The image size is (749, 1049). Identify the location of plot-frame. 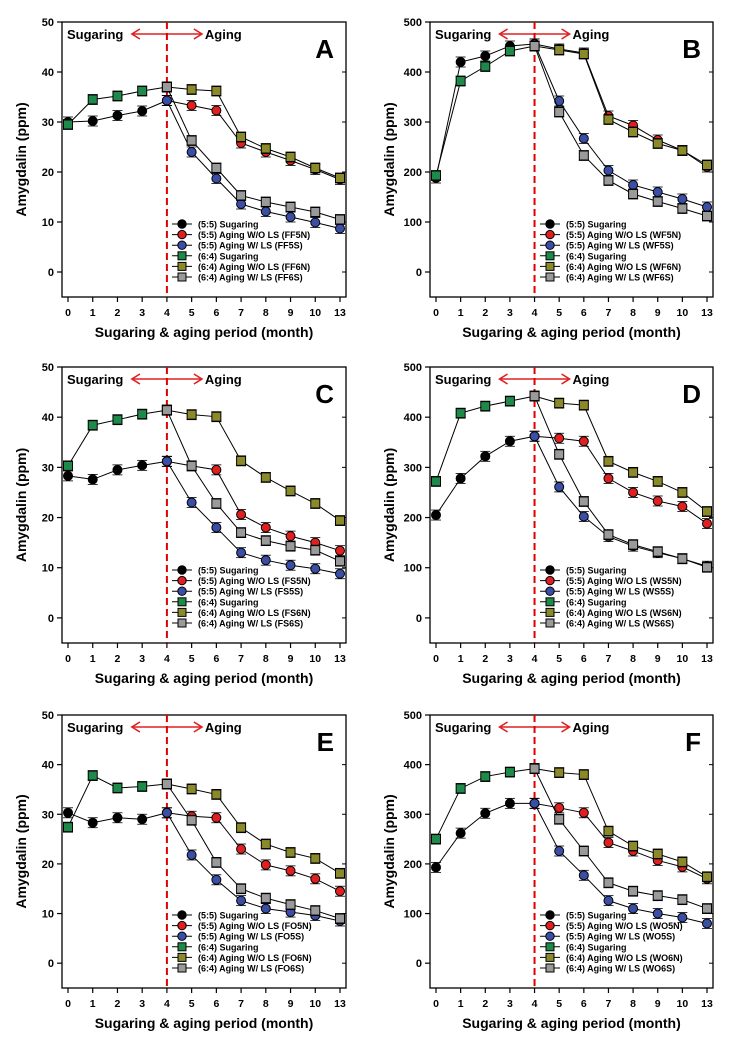
(571, 159).